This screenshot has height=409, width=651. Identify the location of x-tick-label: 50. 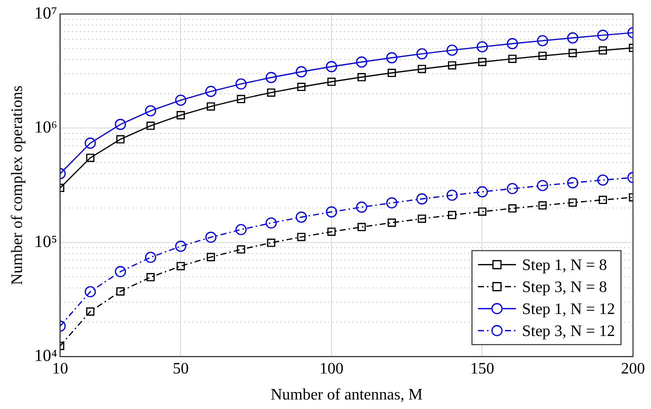
(180, 369).